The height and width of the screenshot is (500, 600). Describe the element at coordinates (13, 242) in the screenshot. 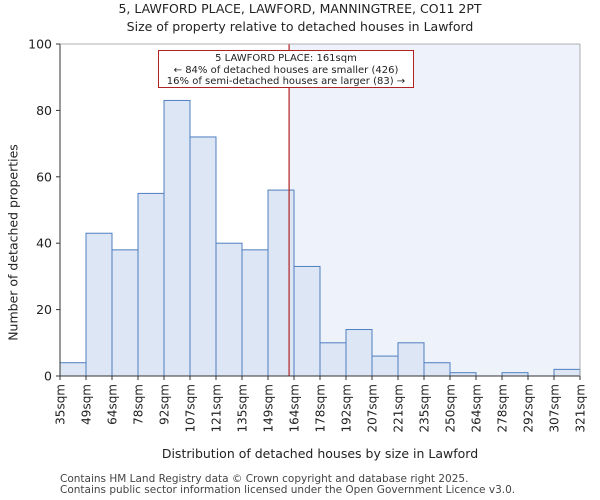

I see `y-axis-label: Number of detached properties` at that location.